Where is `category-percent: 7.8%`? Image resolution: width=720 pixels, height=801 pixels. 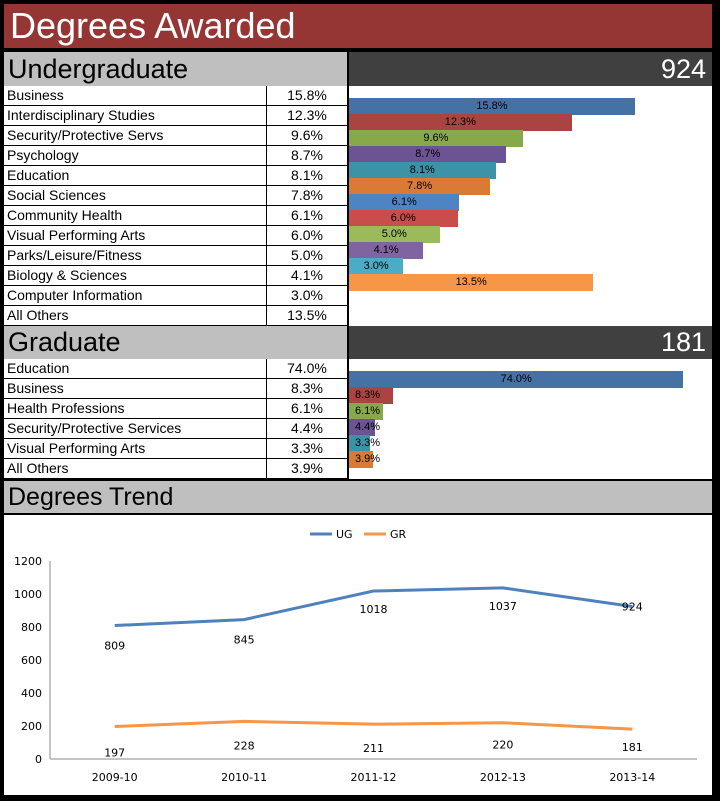
category-percent: 7.8% is located at coordinates (307, 195).